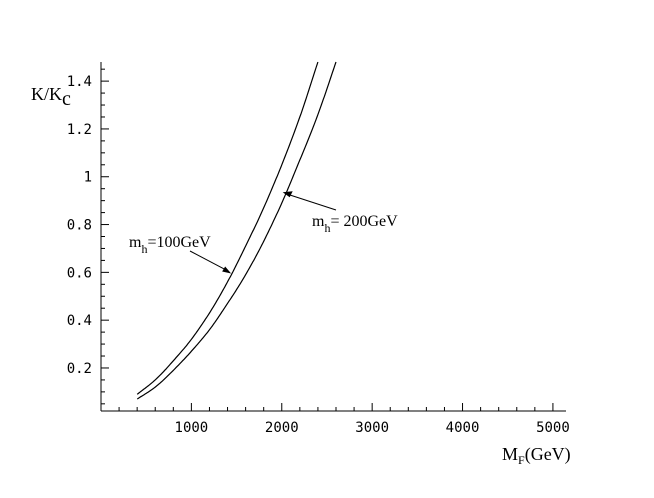 The height and width of the screenshot is (498, 654). What do you see at coordinates (88, 178) in the screenshot?
I see `y-tick-label: 1` at bounding box center [88, 178].